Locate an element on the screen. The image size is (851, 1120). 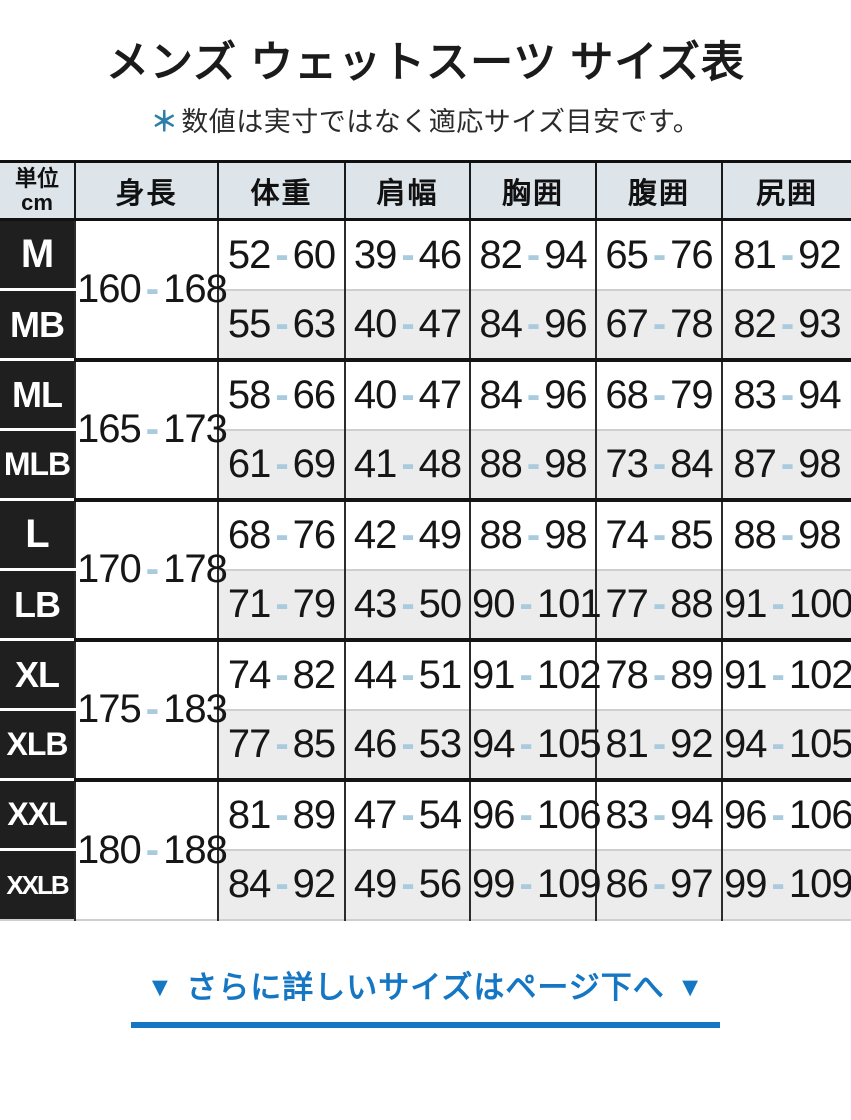
chest-range: 94-105 is located at coordinates (535, 744).